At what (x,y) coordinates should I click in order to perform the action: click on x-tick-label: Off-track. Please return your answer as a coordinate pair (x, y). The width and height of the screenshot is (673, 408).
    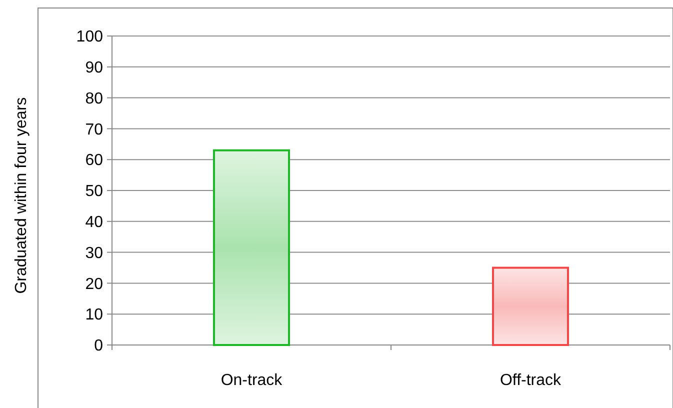
    Looking at the image, I should click on (531, 380).